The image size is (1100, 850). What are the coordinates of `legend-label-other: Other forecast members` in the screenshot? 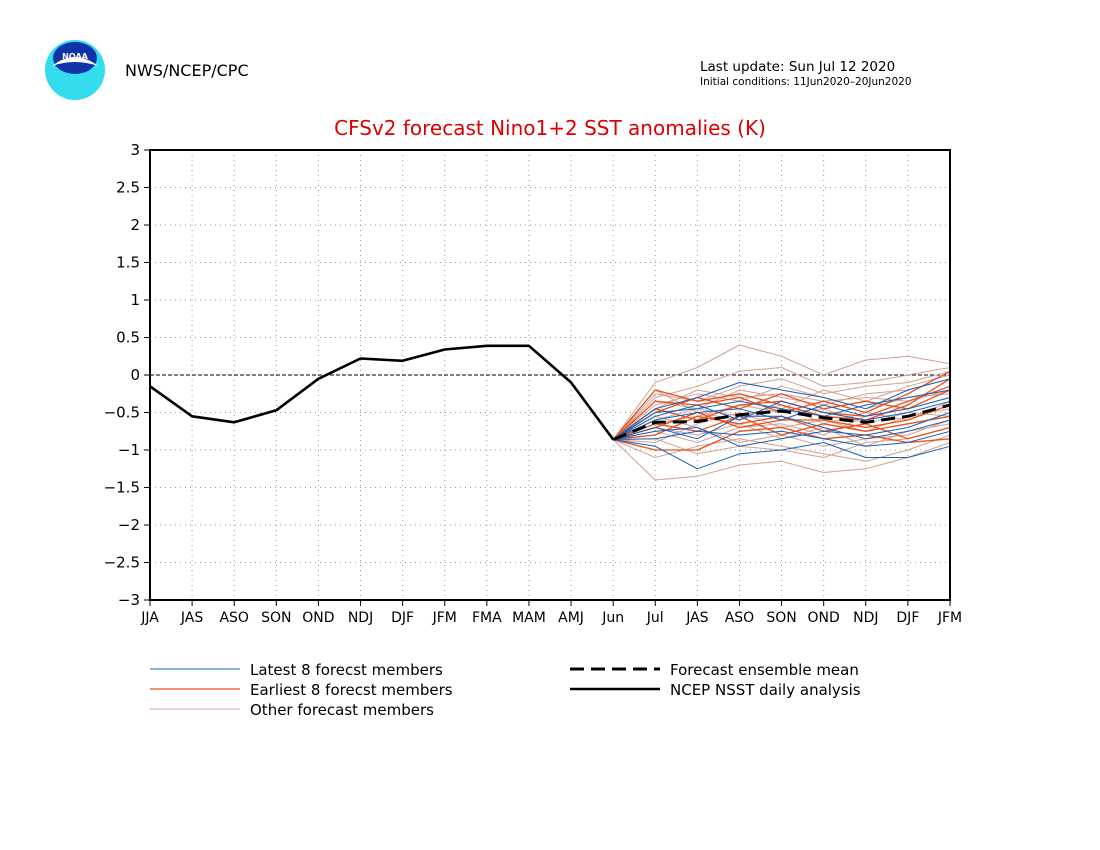 It's located at (342, 710).